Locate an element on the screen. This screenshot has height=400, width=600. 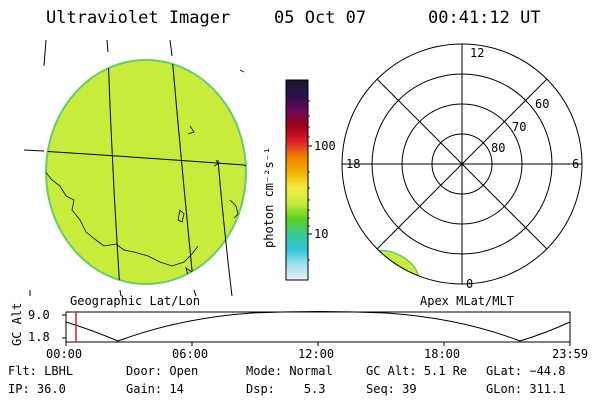
info-door: Door: Open is located at coordinates (162, 371).